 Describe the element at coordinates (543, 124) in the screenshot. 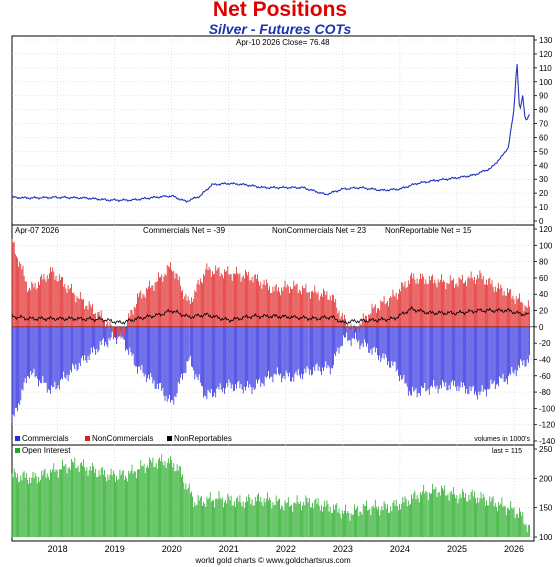

I see `y-tick-label: 70` at that location.